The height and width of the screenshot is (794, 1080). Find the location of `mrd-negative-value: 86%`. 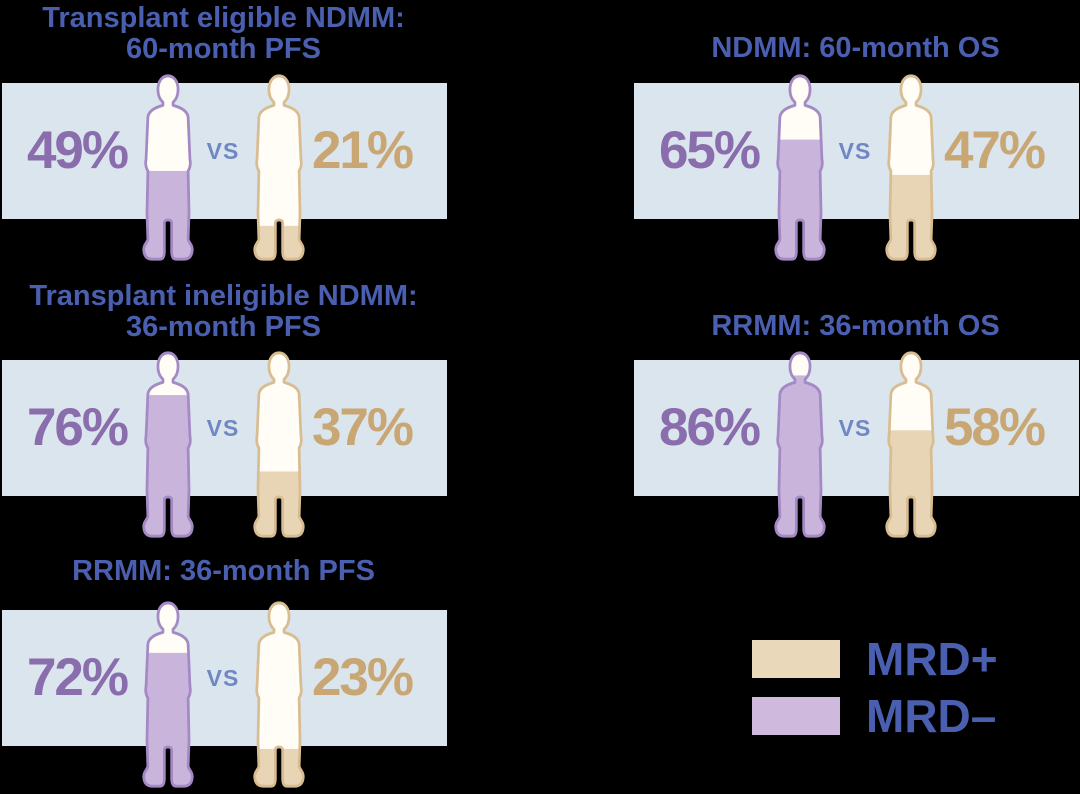

mrd-negative-value: 86% is located at coordinates (709, 427).